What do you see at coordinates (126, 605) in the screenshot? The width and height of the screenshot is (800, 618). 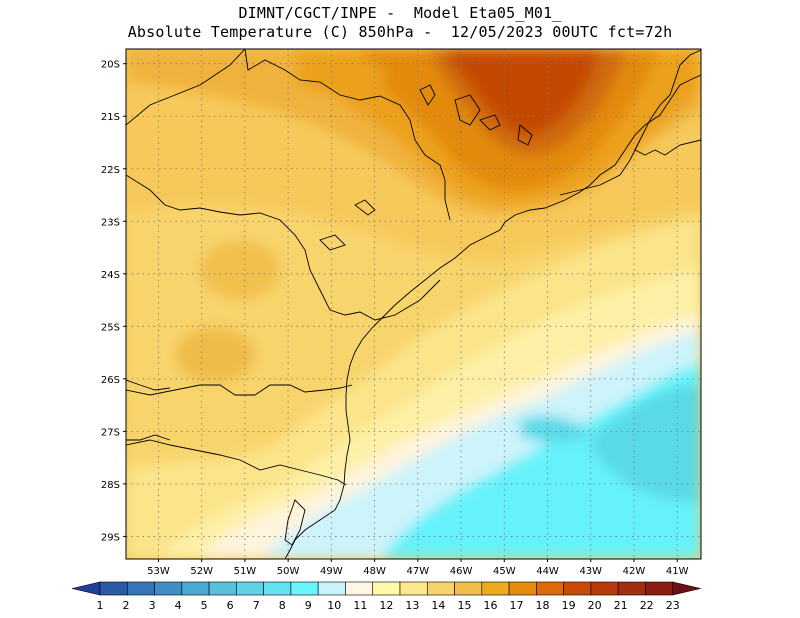 I see `colorbar-label: 2` at bounding box center [126, 605].